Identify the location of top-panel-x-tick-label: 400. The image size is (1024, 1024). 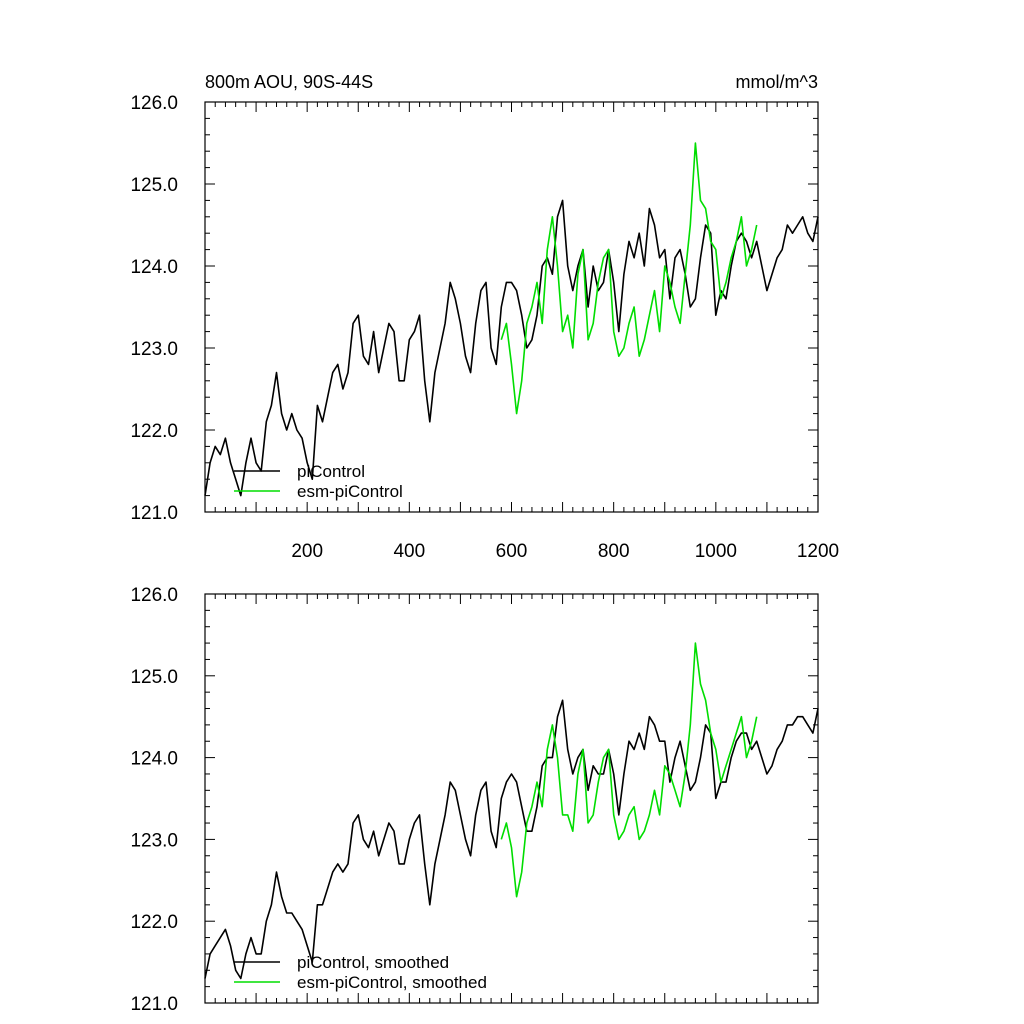
(409, 551).